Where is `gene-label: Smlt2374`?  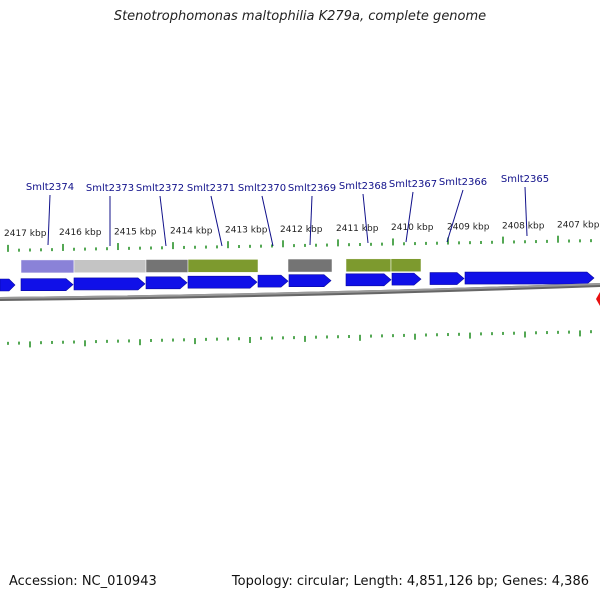
gene-label: Smlt2374 is located at coordinates (50, 187).